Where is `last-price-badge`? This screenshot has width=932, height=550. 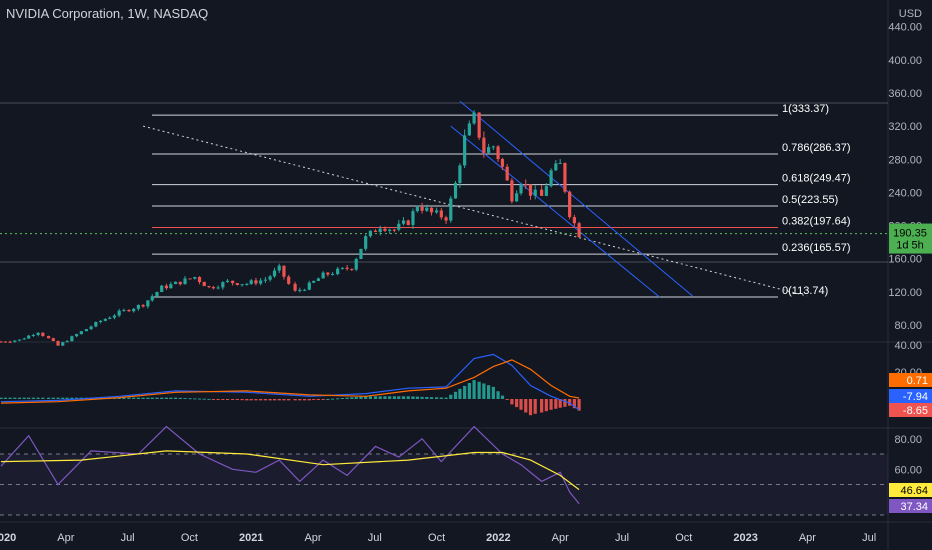
last-price-badge is located at coordinates (910, 238).